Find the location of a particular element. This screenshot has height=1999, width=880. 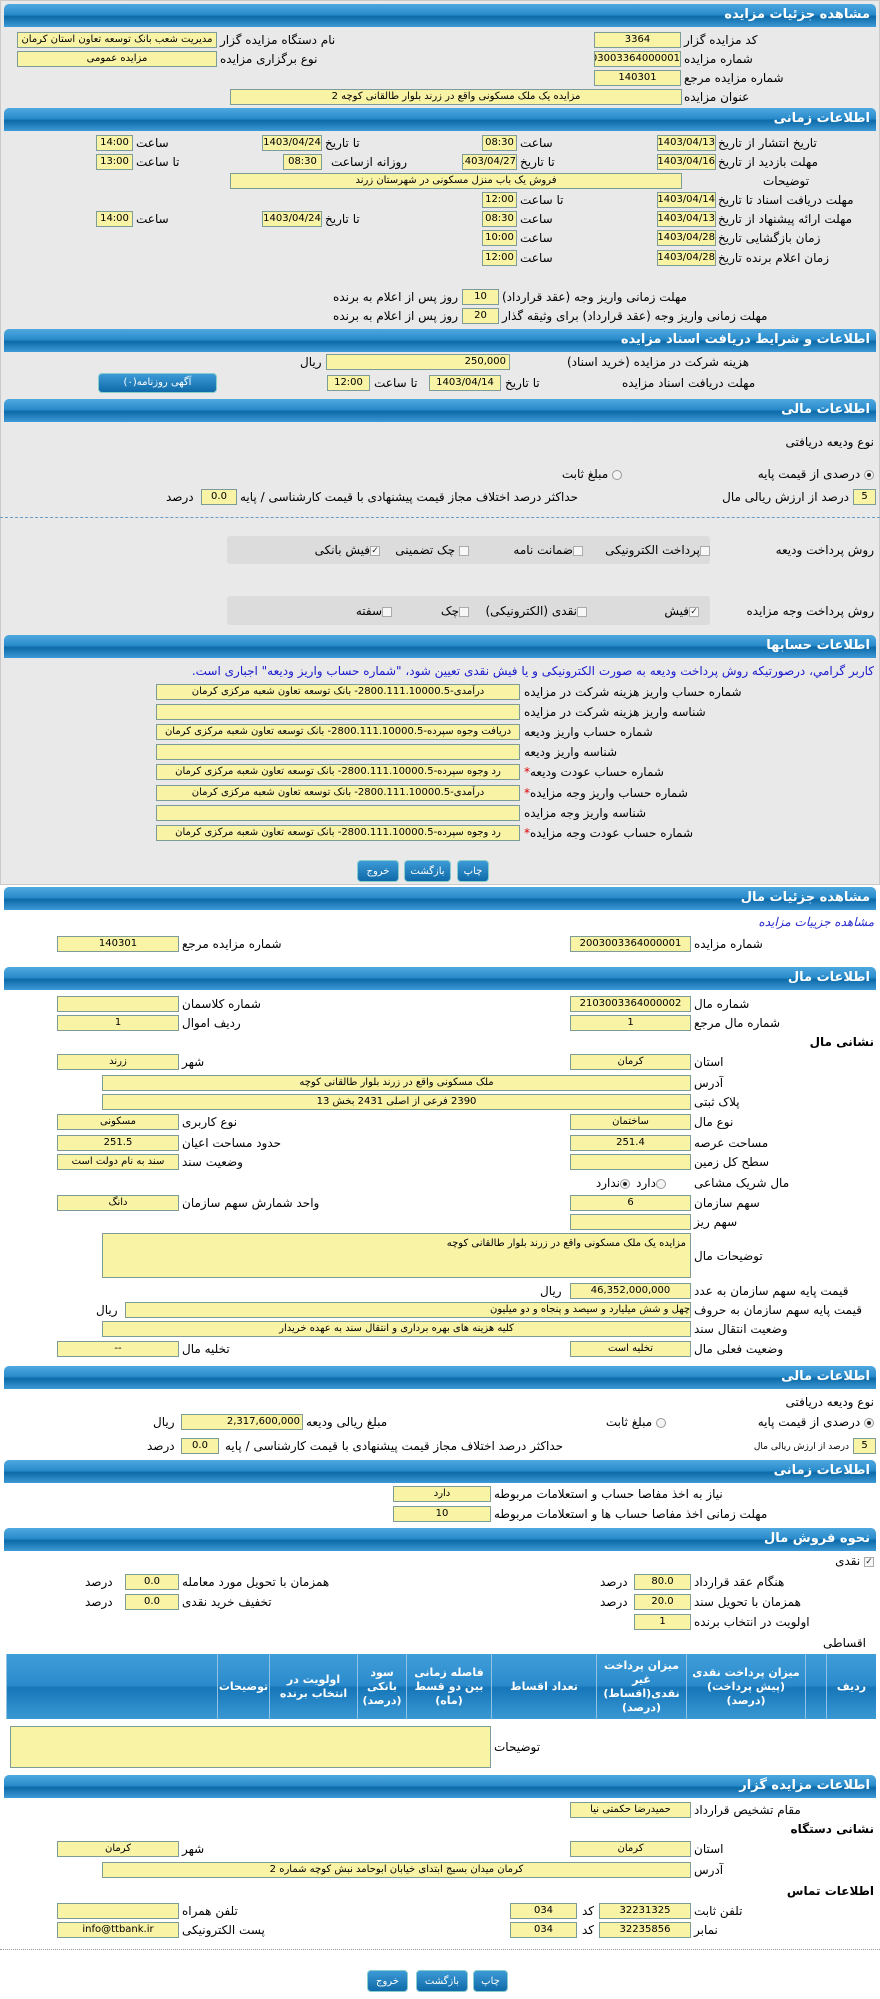

price-unit: ریال is located at coordinates (551, 1291).